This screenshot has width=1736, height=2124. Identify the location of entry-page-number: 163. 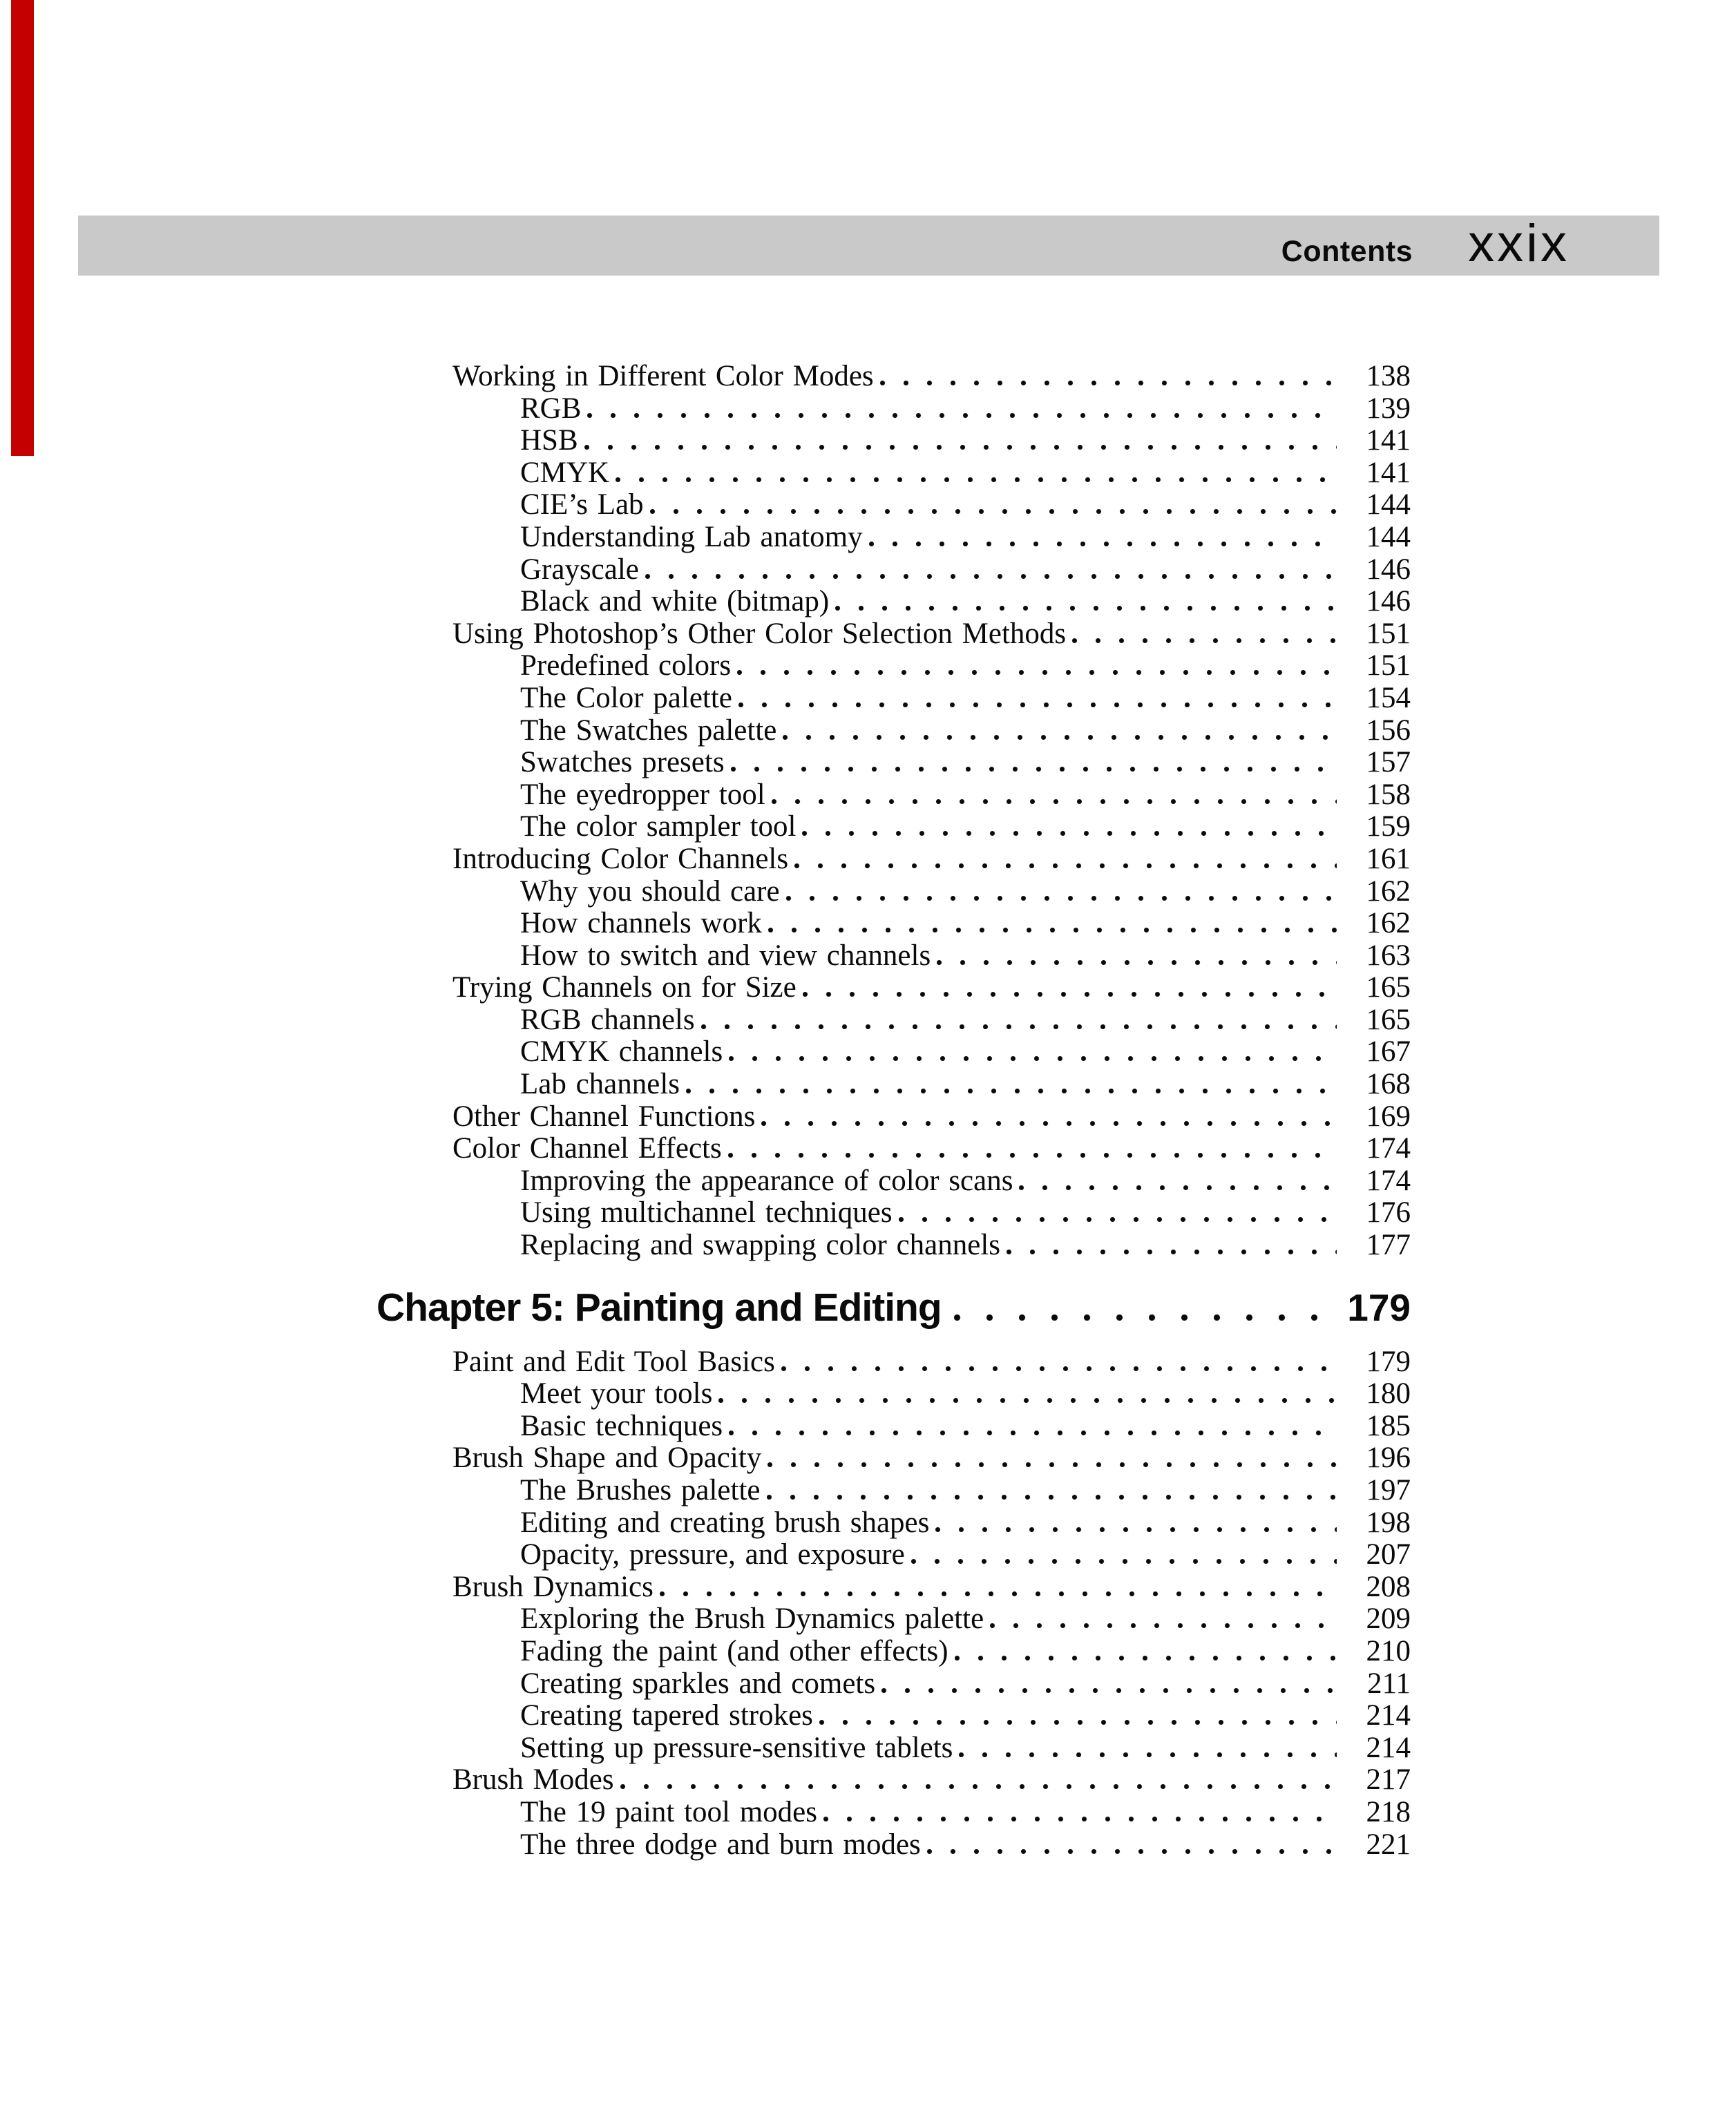
(1388, 955).